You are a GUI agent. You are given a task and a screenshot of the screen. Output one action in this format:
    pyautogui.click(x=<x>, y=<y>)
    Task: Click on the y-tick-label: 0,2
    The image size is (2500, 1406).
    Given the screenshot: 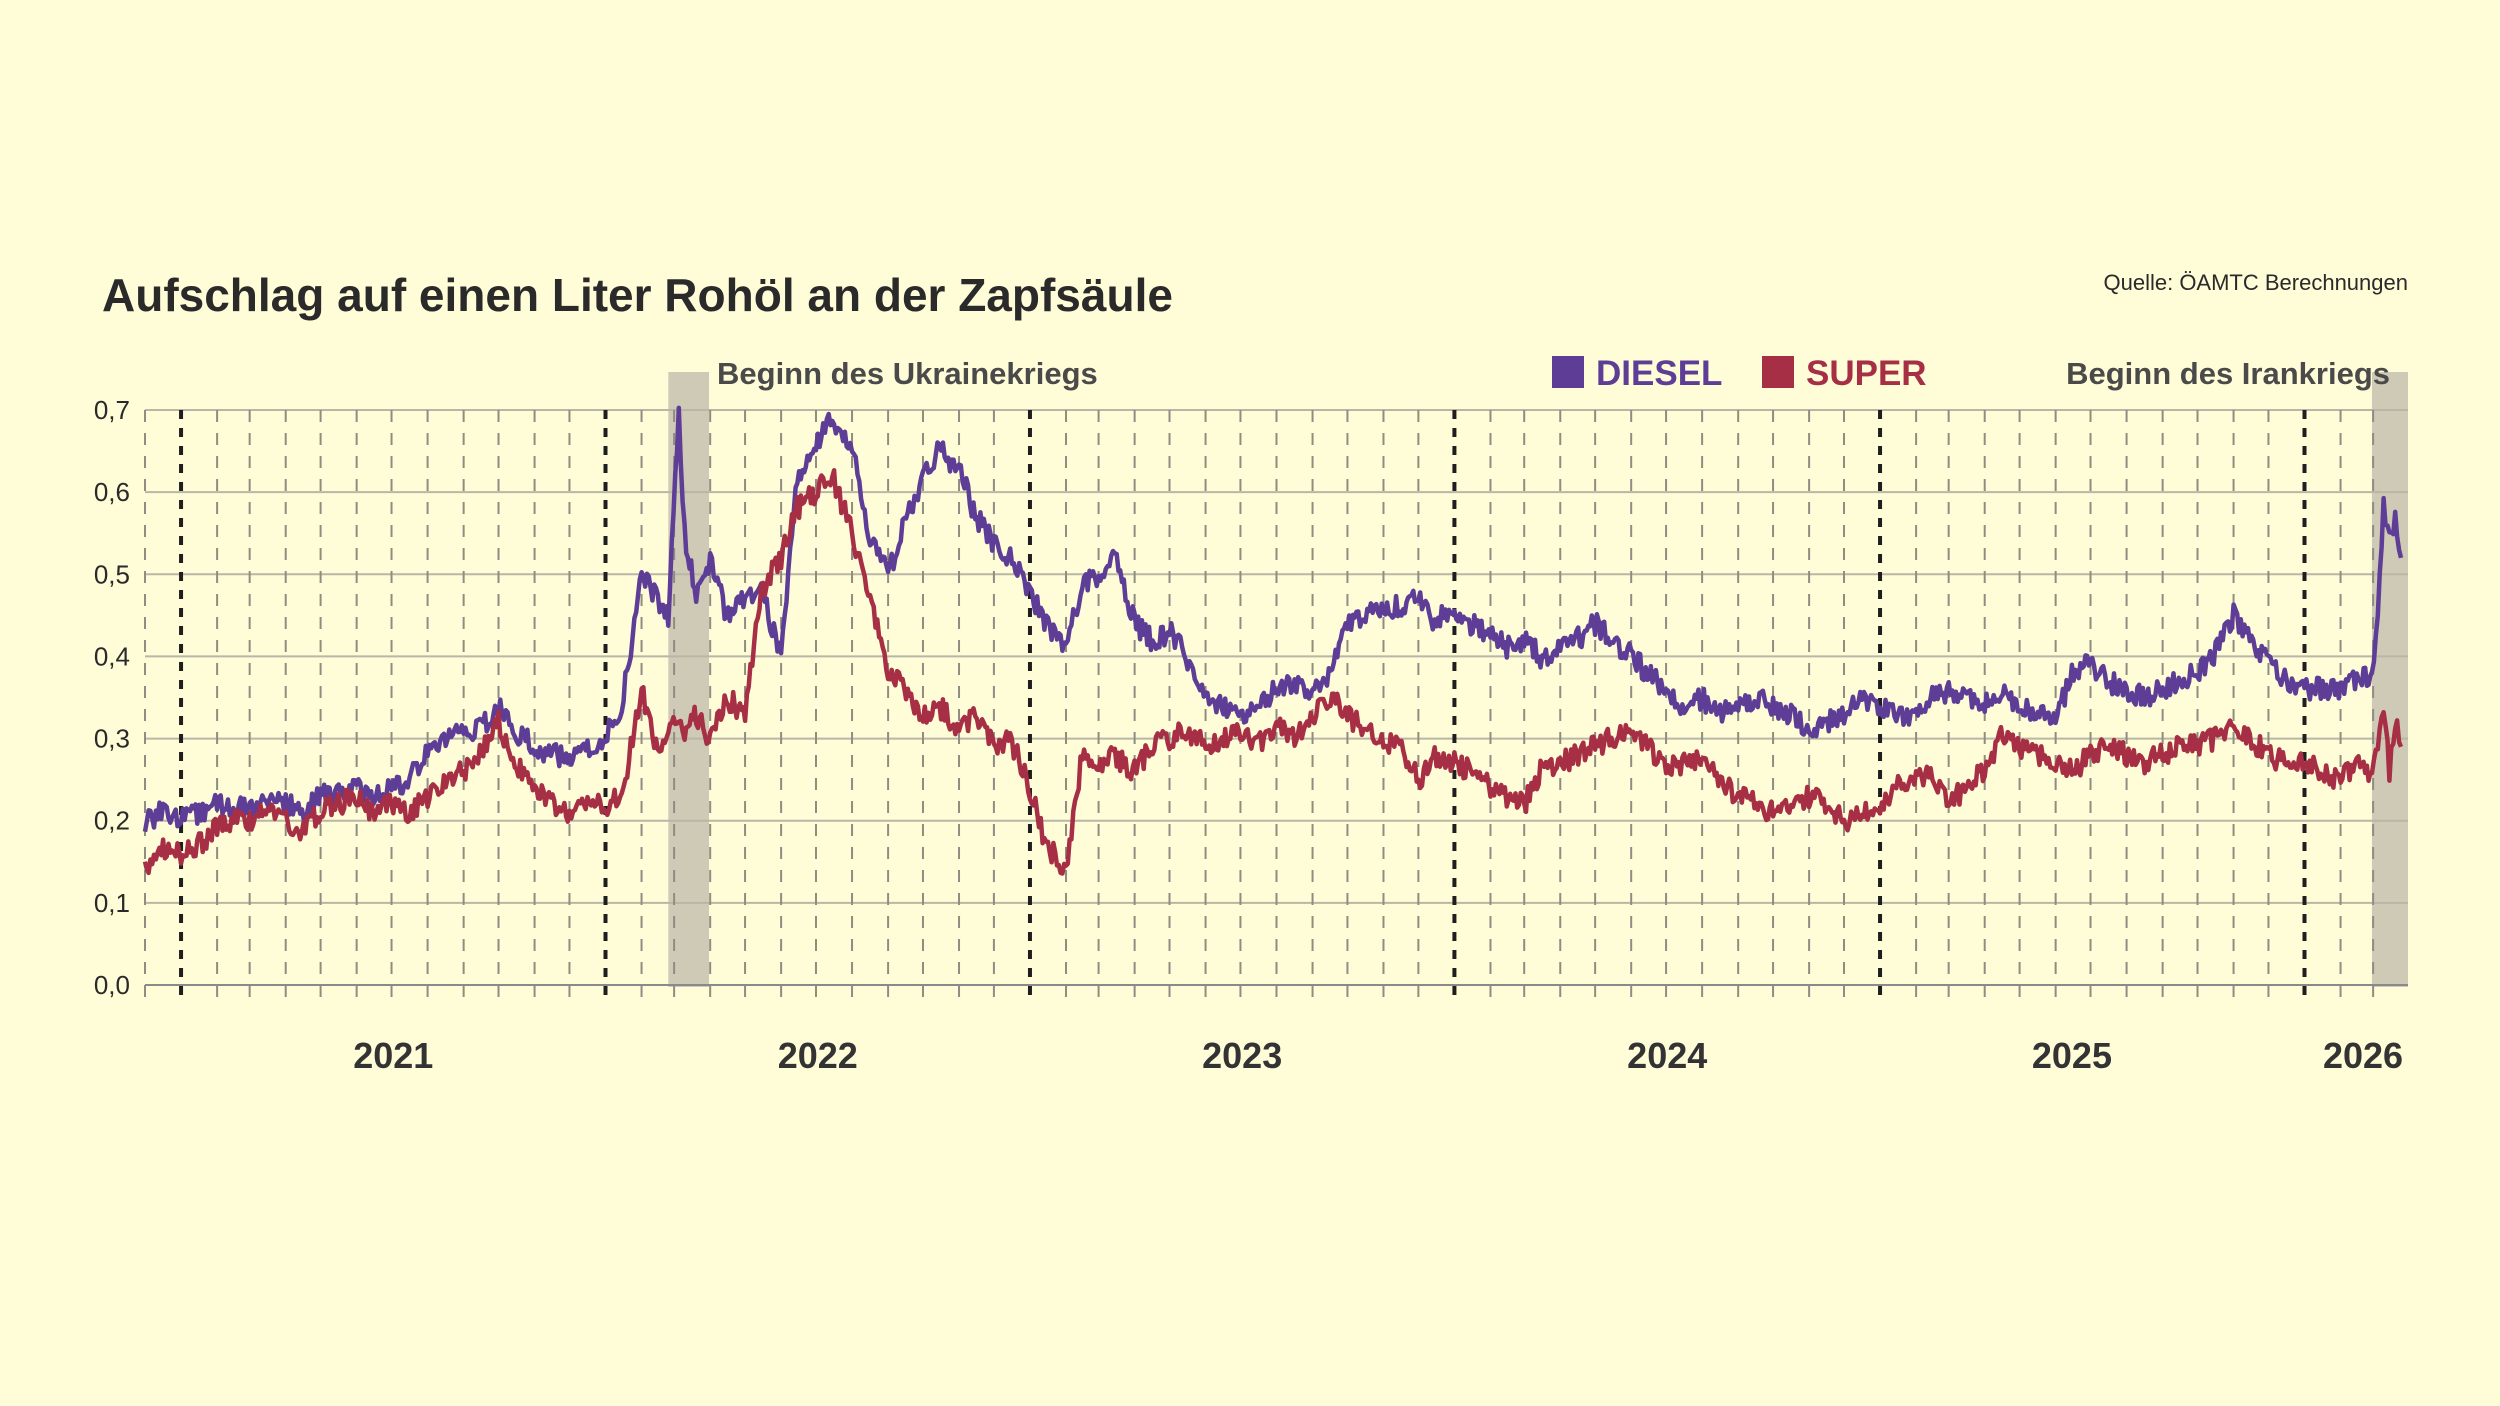 What is the action you would take?
    pyautogui.click(x=112, y=821)
    